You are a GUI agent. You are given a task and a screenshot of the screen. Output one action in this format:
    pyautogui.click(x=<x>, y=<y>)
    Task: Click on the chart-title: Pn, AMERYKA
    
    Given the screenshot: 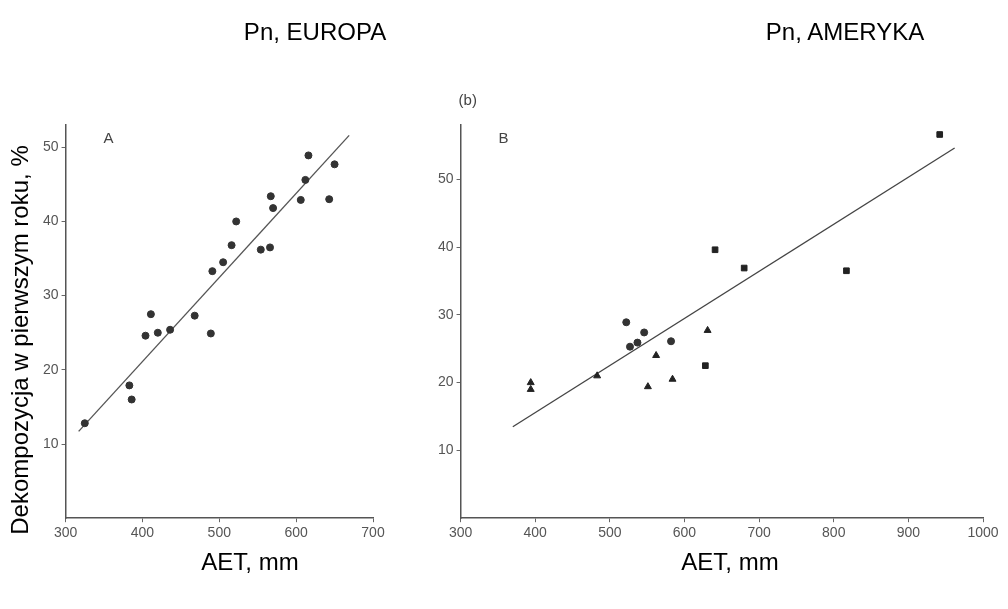 What is the action you would take?
    pyautogui.click(x=845, y=32)
    